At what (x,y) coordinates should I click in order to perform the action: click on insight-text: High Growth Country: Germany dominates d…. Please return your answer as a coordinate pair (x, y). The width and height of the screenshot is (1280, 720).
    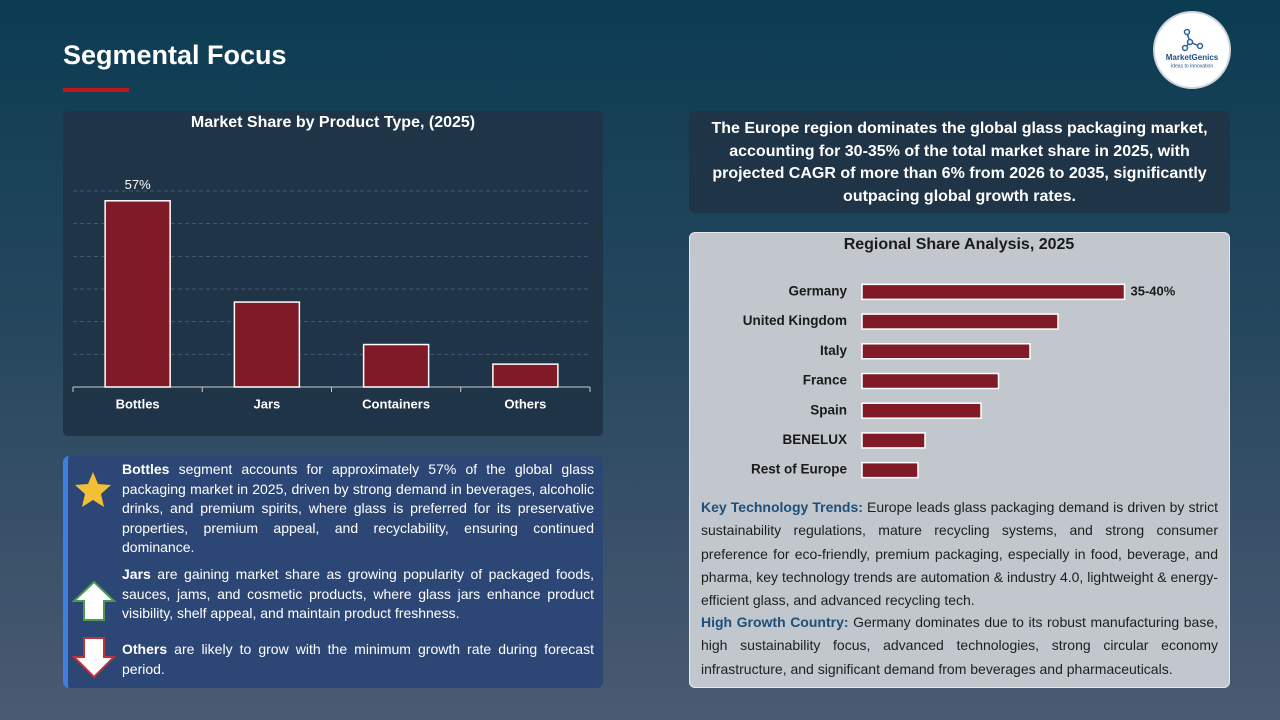
    Looking at the image, I should click on (959, 646).